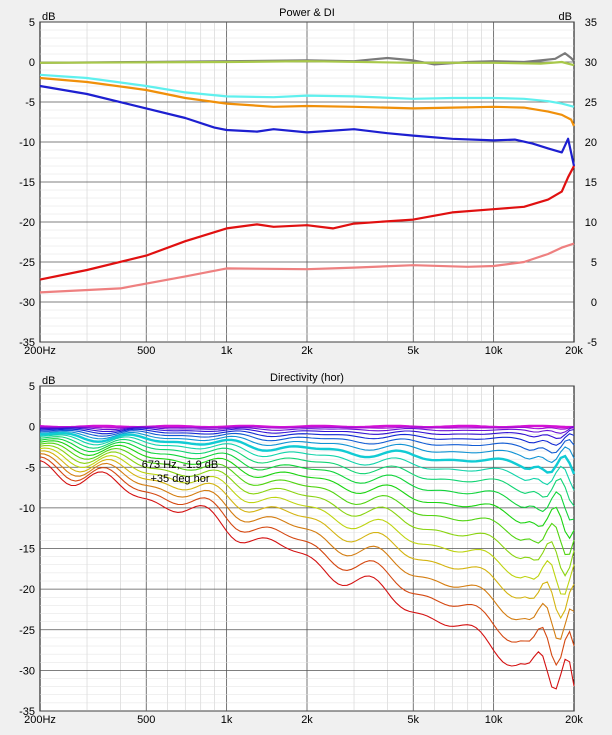 Image resolution: width=612 pixels, height=735 pixels. Describe the element at coordinates (574, 351) in the screenshot. I see `power-di-xtick-label: 20k` at that location.